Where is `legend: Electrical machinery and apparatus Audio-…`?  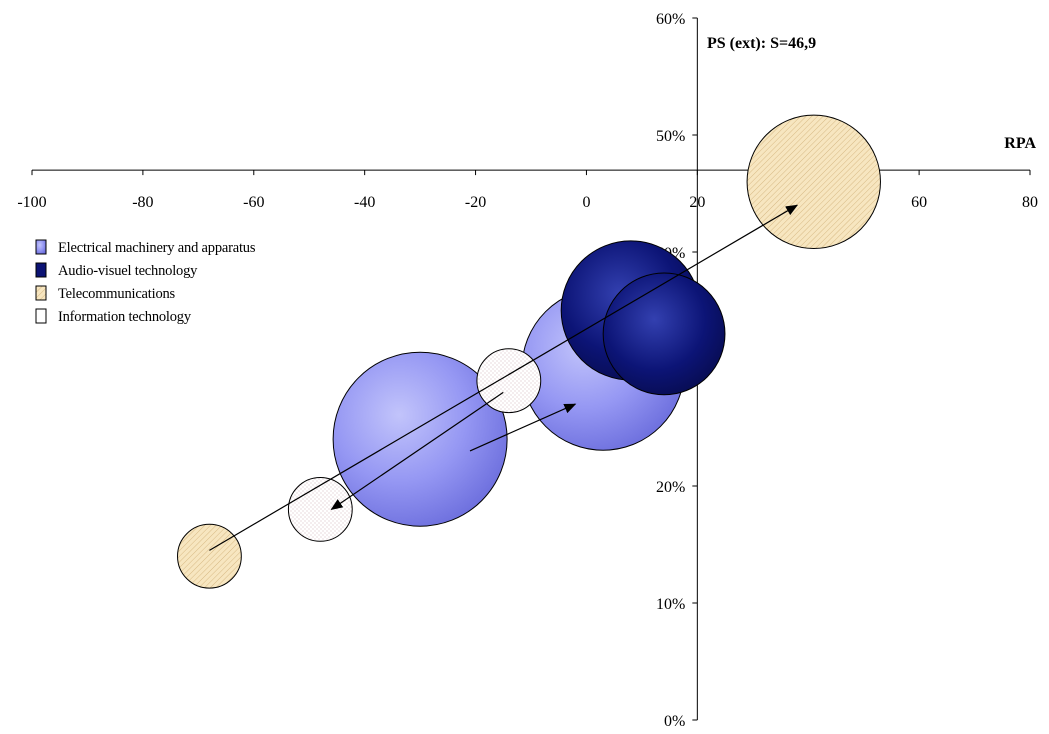 legend: Electrical machinery and apparatus Audio-… is located at coordinates (146, 282).